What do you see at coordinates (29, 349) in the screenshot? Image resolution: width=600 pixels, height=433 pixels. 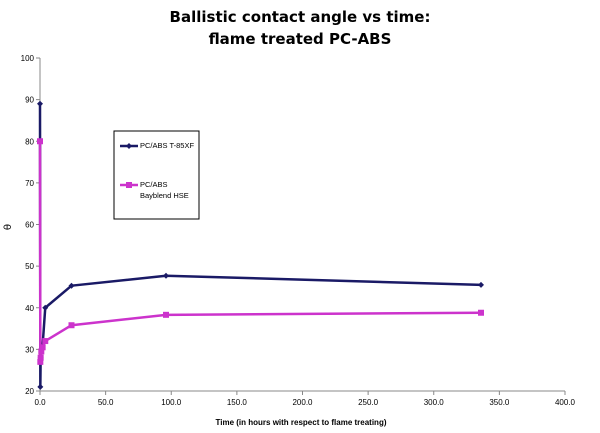 I see `y-tick-label: 30` at bounding box center [29, 349].